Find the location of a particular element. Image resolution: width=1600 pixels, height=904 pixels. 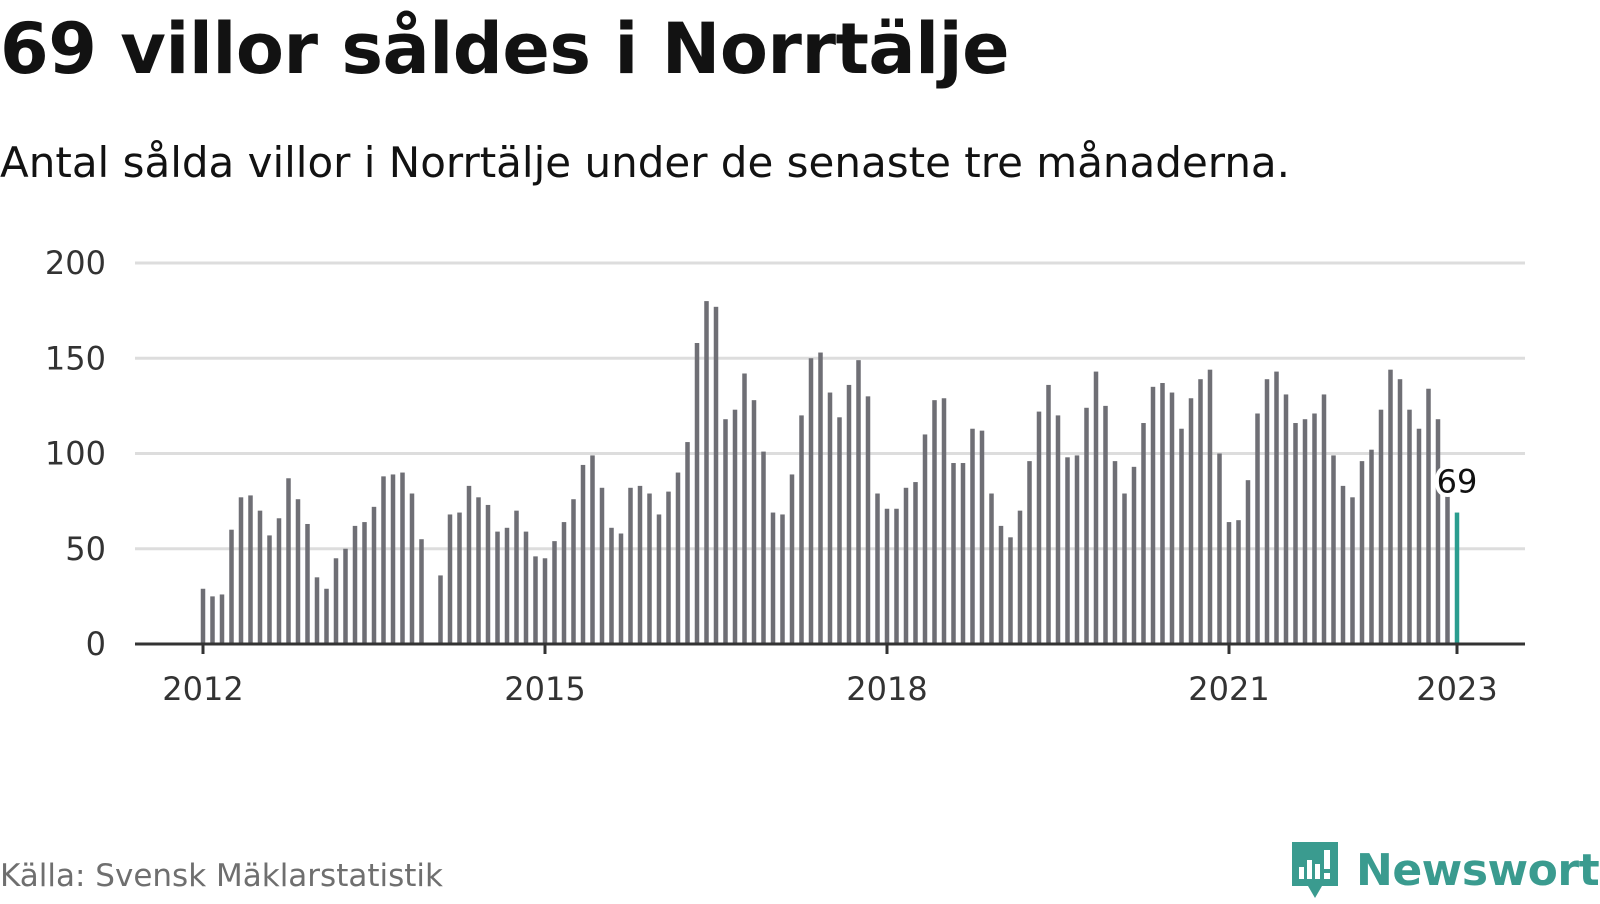

chart-title: 69 villor såldes i Norrtälje is located at coordinates (505, 49).